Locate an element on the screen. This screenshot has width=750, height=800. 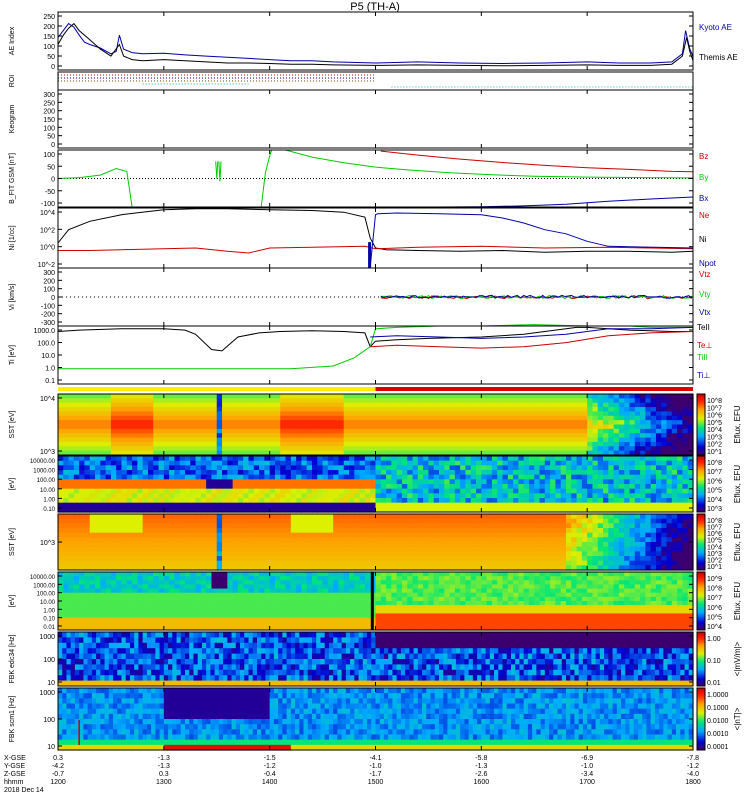
esa_ion-tick-label: 1.00 is located at coordinates (49, 500).